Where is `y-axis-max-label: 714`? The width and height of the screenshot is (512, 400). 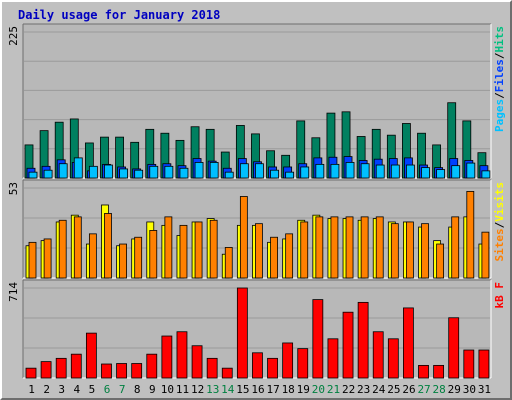 y-axis-max-label: 714 is located at coordinates (13, 292).